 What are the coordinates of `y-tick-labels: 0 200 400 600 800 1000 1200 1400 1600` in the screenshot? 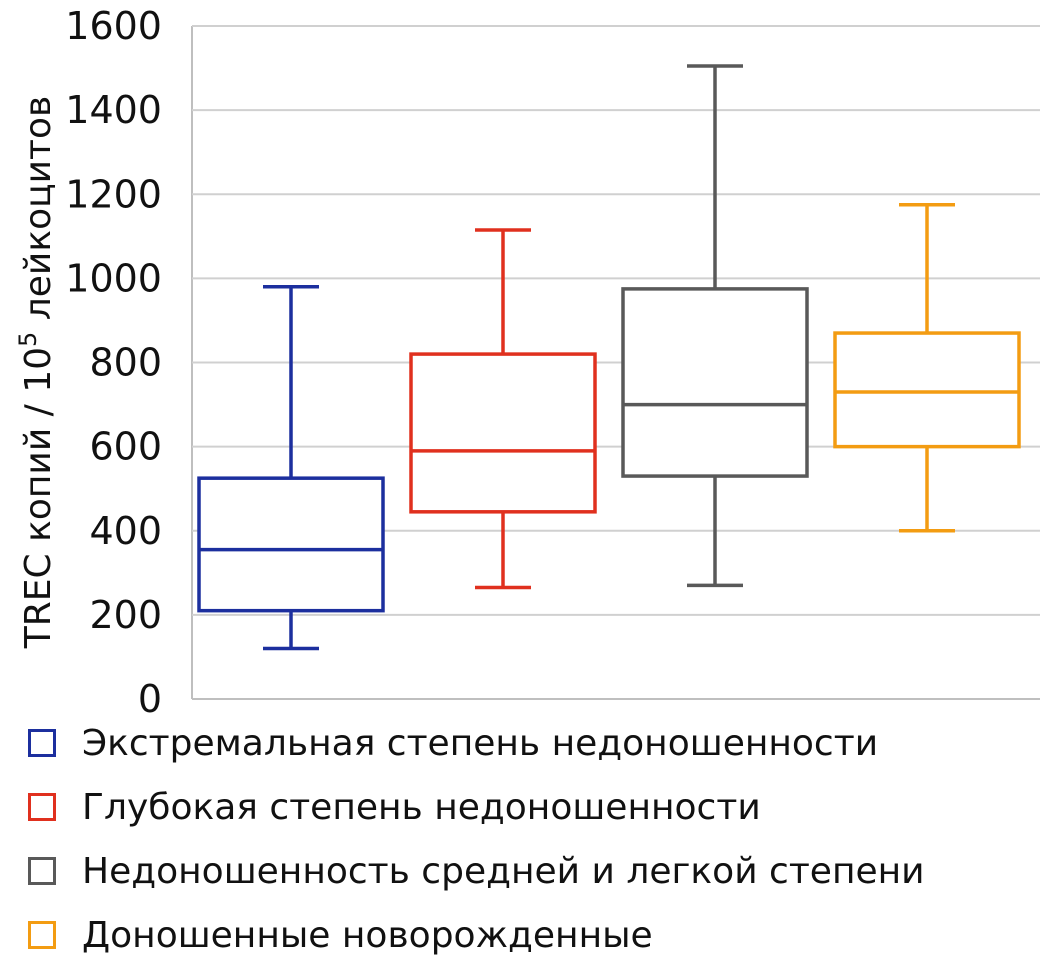 It's located at (113, 359).